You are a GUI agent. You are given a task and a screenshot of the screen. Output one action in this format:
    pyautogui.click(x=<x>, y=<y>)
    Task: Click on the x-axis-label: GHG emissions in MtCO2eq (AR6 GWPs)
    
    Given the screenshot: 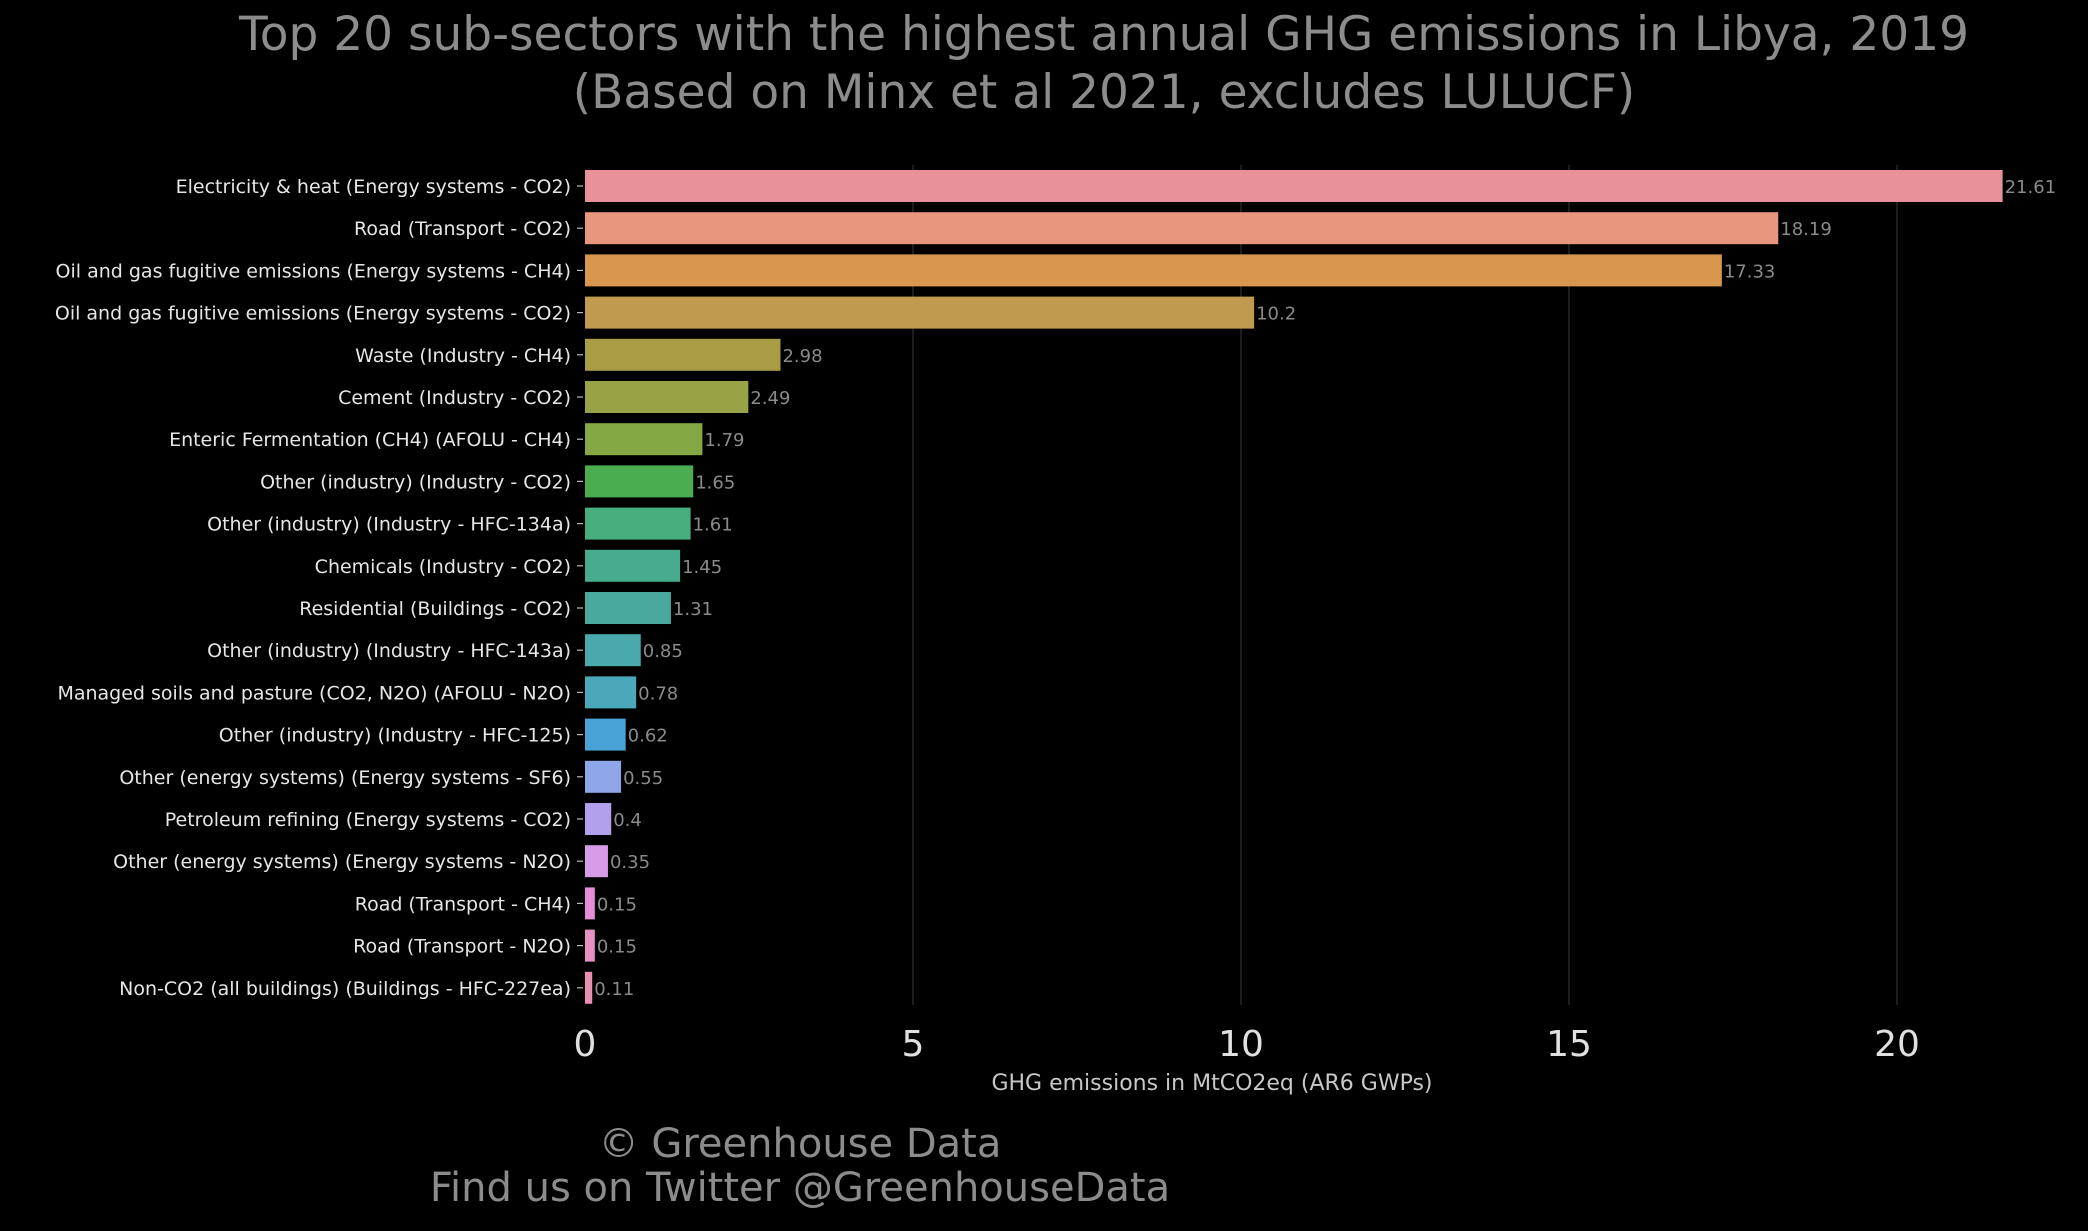 What is the action you would take?
    pyautogui.click(x=1211, y=1083)
    